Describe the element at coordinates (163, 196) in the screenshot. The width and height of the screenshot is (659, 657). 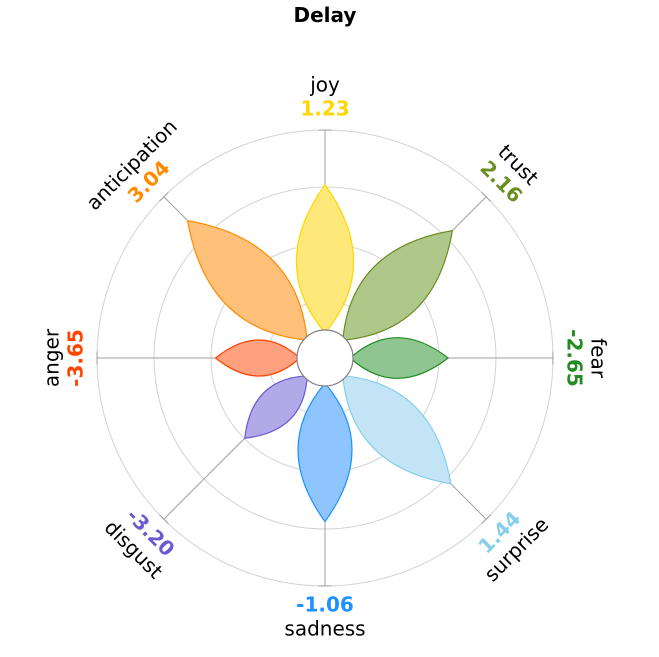
I see `axis-tick-anticipation` at that location.